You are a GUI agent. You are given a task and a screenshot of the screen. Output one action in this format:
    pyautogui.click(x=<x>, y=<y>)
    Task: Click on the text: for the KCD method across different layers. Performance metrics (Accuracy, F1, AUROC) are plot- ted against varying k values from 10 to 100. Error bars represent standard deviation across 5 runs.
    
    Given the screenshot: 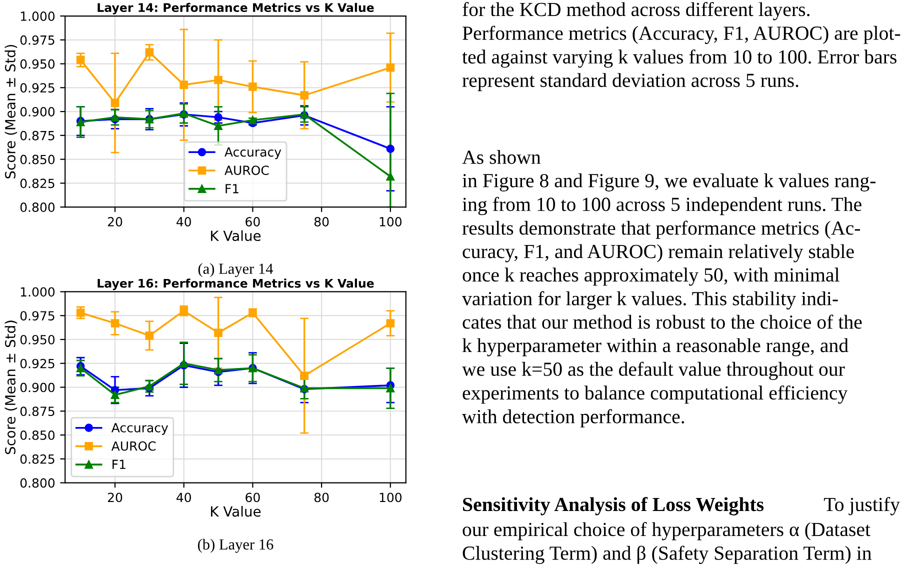 What is the action you would take?
    pyautogui.click(x=681, y=47)
    